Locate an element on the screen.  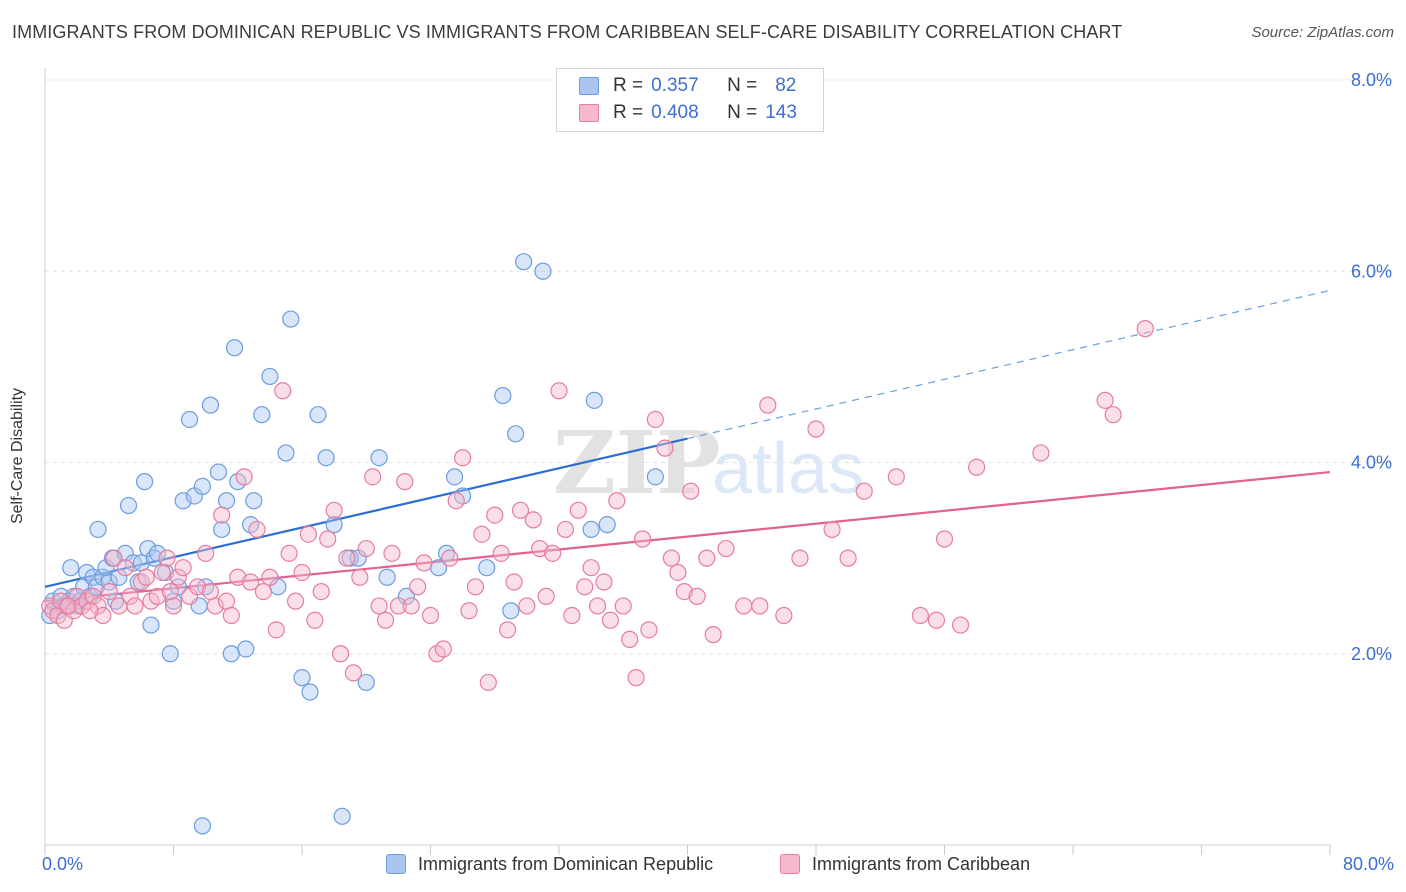
trend-line-caribbean is located at coordinates (687, 536).